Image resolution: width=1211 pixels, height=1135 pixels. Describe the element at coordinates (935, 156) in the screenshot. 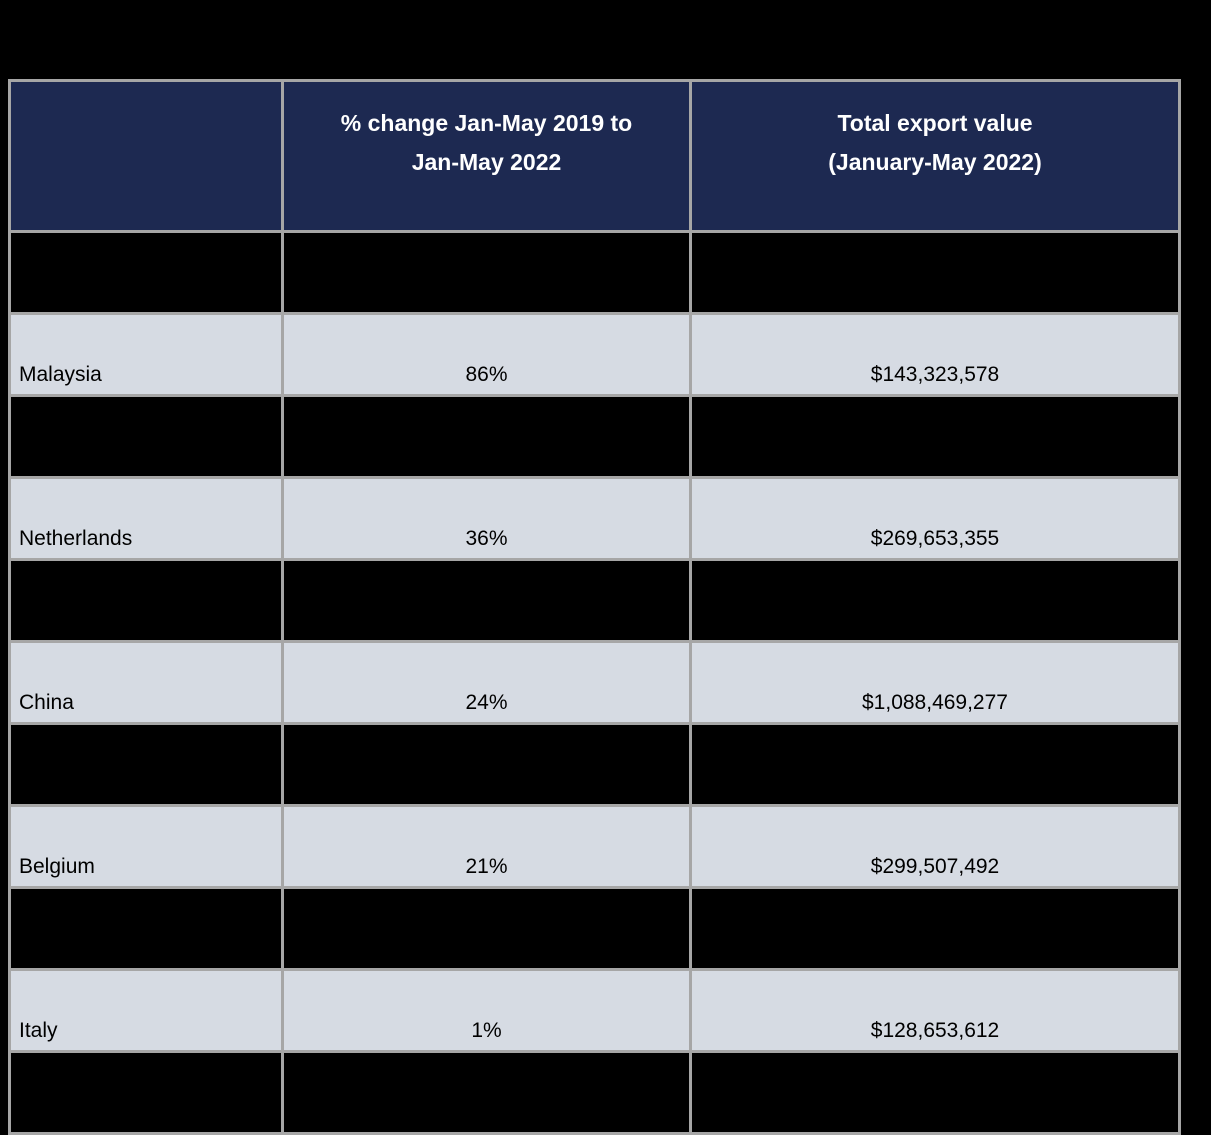

I see `column-header-value: Total export value (January-May 2022)` at that location.